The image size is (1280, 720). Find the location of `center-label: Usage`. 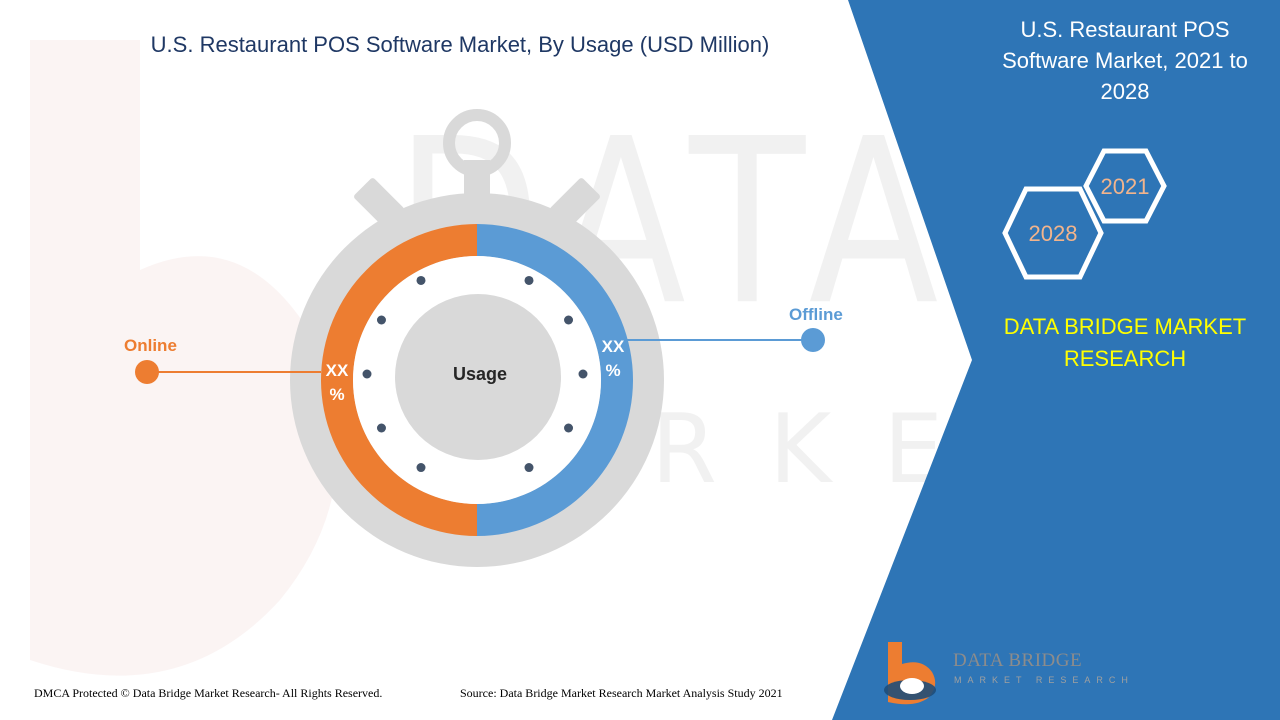

center-label: Usage is located at coordinates (480, 374).